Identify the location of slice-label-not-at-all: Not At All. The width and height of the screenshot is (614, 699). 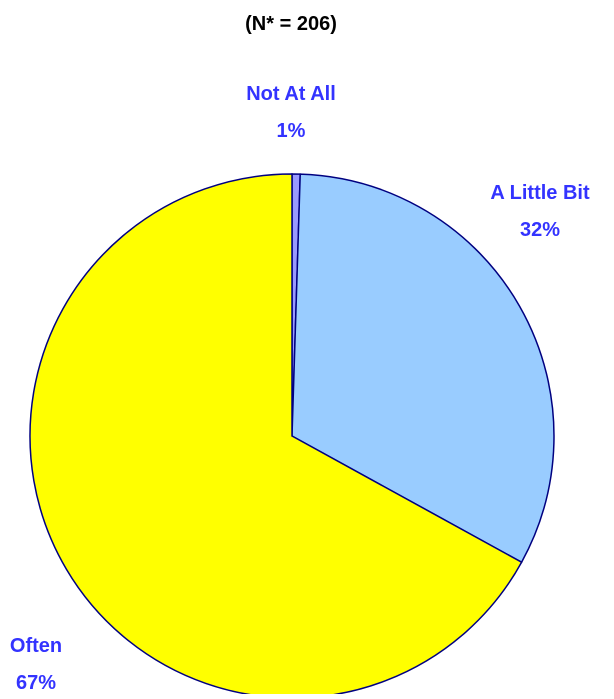
(291, 94).